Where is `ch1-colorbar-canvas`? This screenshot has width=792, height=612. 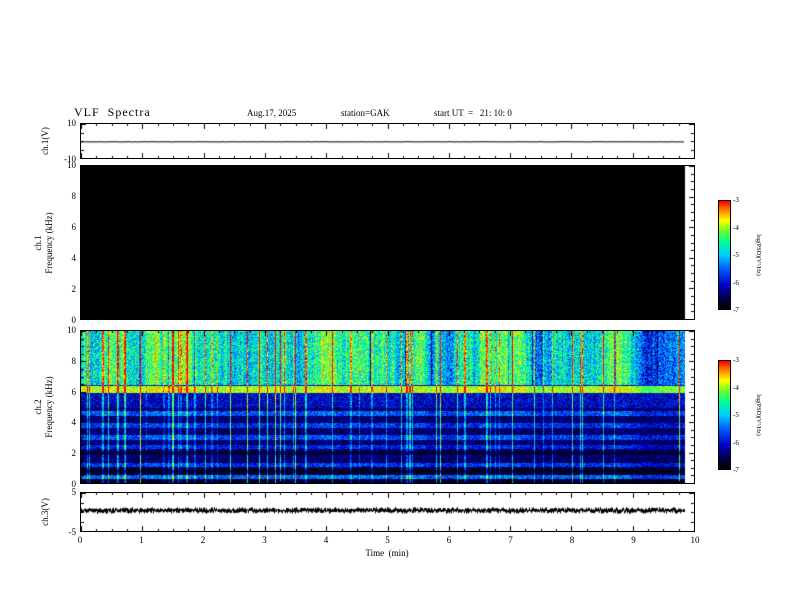
ch1-colorbar-canvas is located at coordinates (724, 255).